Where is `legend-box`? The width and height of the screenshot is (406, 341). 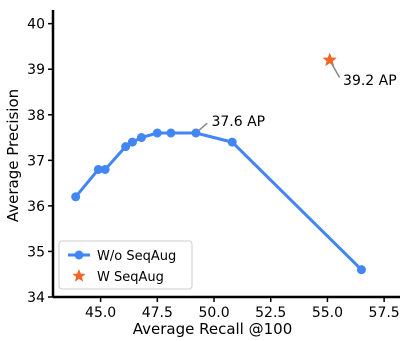
legend-box is located at coordinates (125, 265).